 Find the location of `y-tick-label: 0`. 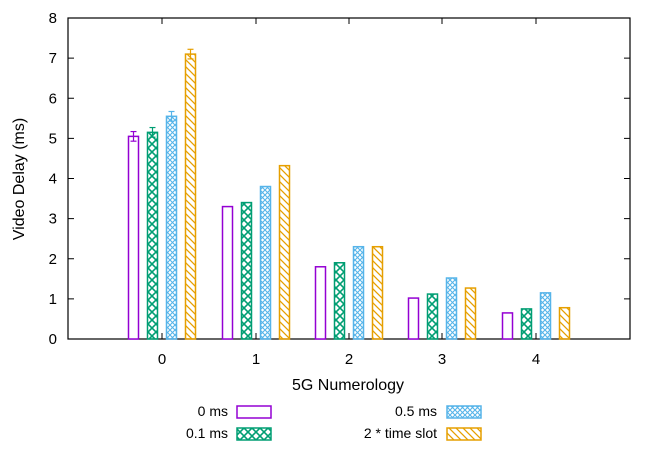

y-tick-label: 0 is located at coordinates (53, 339).